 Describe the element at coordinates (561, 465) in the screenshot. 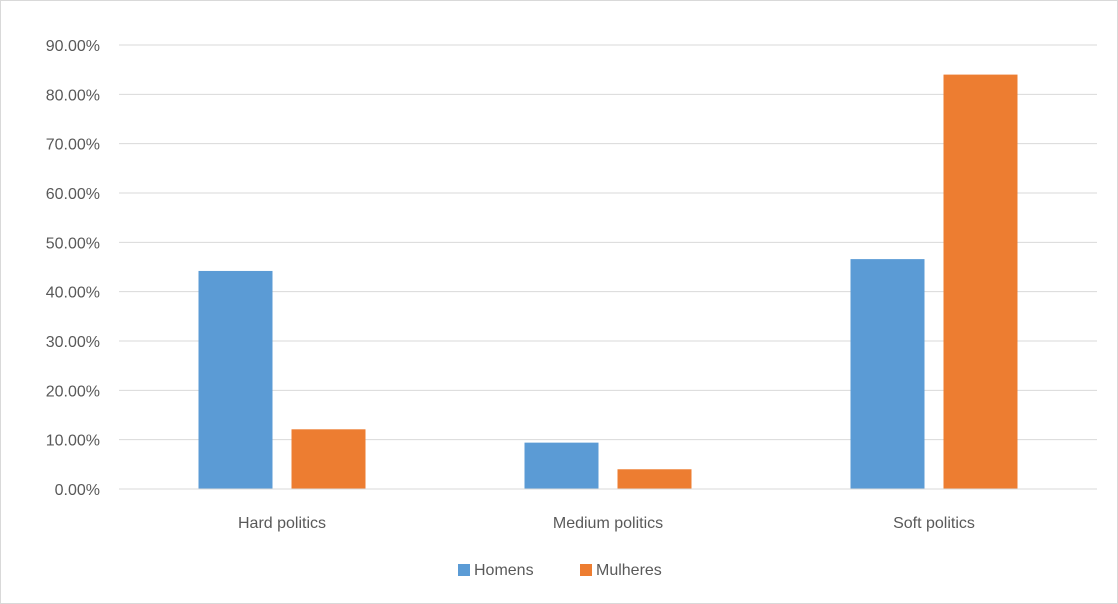

I see `bar-homens-medium-politics` at that location.